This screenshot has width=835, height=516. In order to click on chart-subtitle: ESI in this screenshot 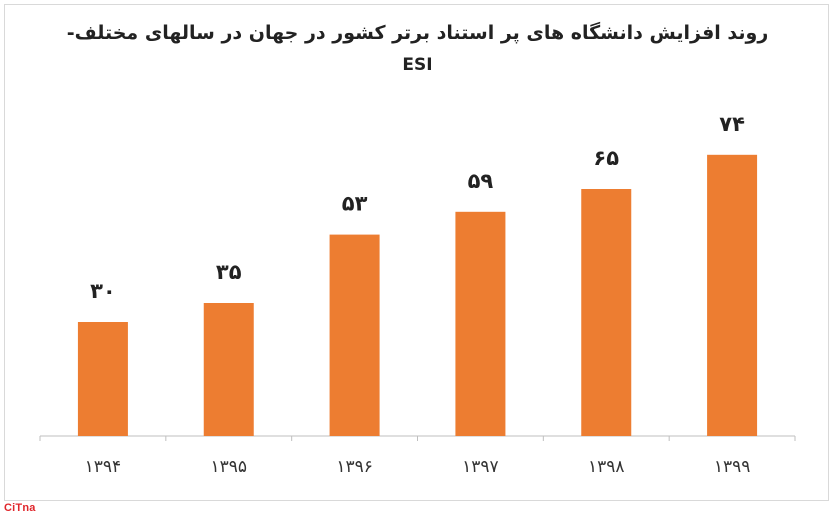, I will do `click(417, 65)`.